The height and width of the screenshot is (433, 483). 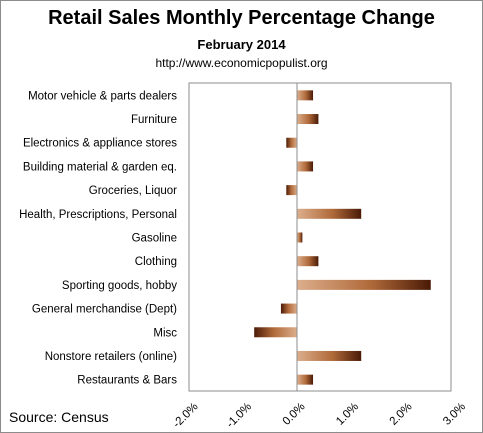 What do you see at coordinates (100, 144) in the screenshot?
I see `category-label: Electronics & appliance stores` at bounding box center [100, 144].